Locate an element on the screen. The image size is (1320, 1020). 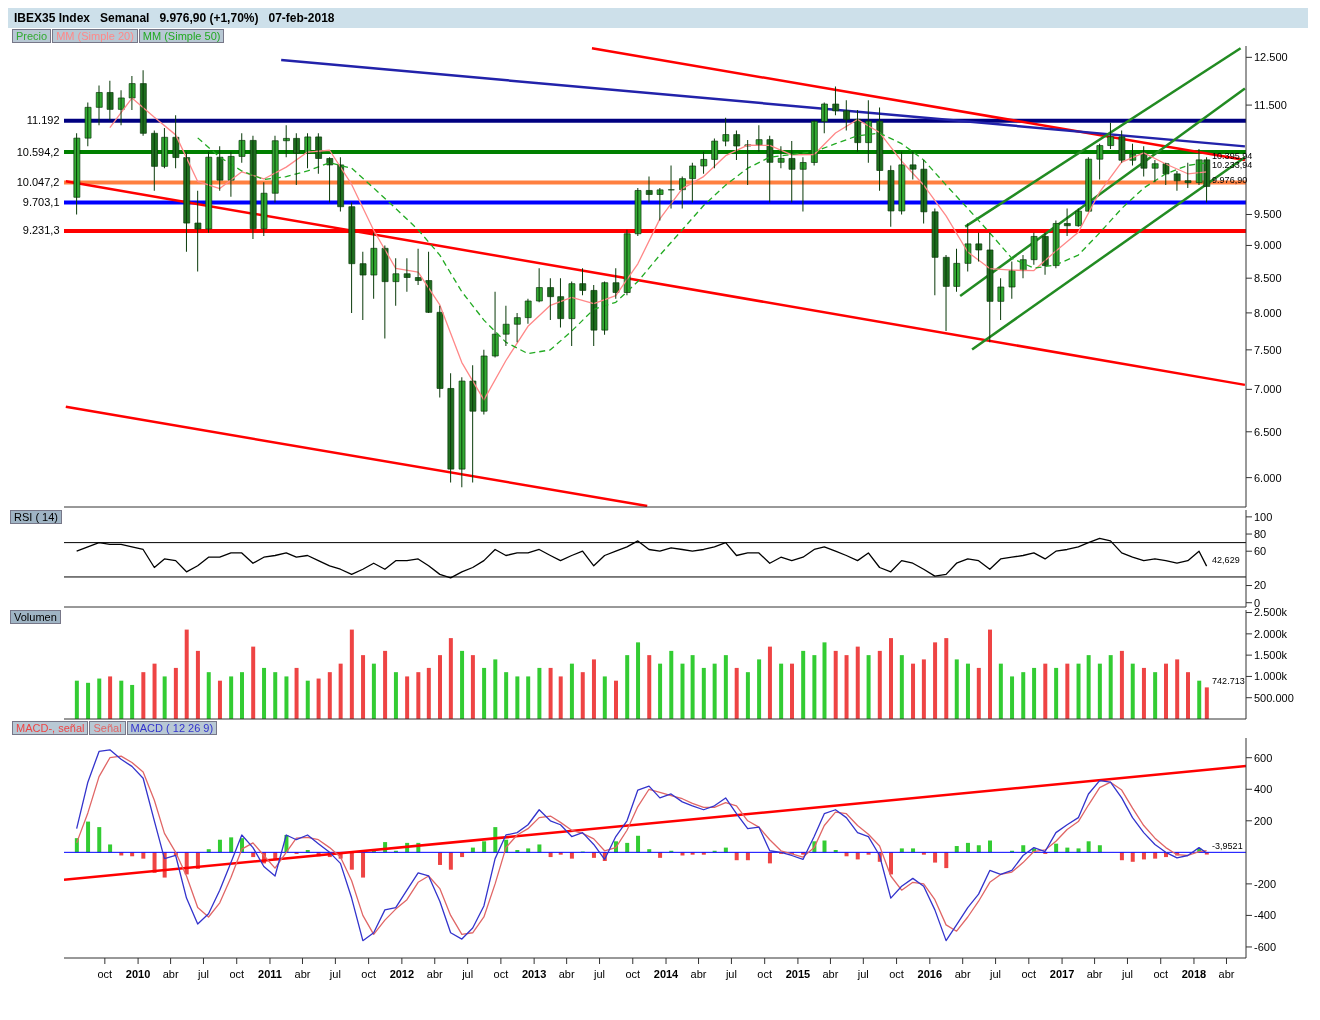
ref-line-label: 9.703,1 is located at coordinates (41, 201).